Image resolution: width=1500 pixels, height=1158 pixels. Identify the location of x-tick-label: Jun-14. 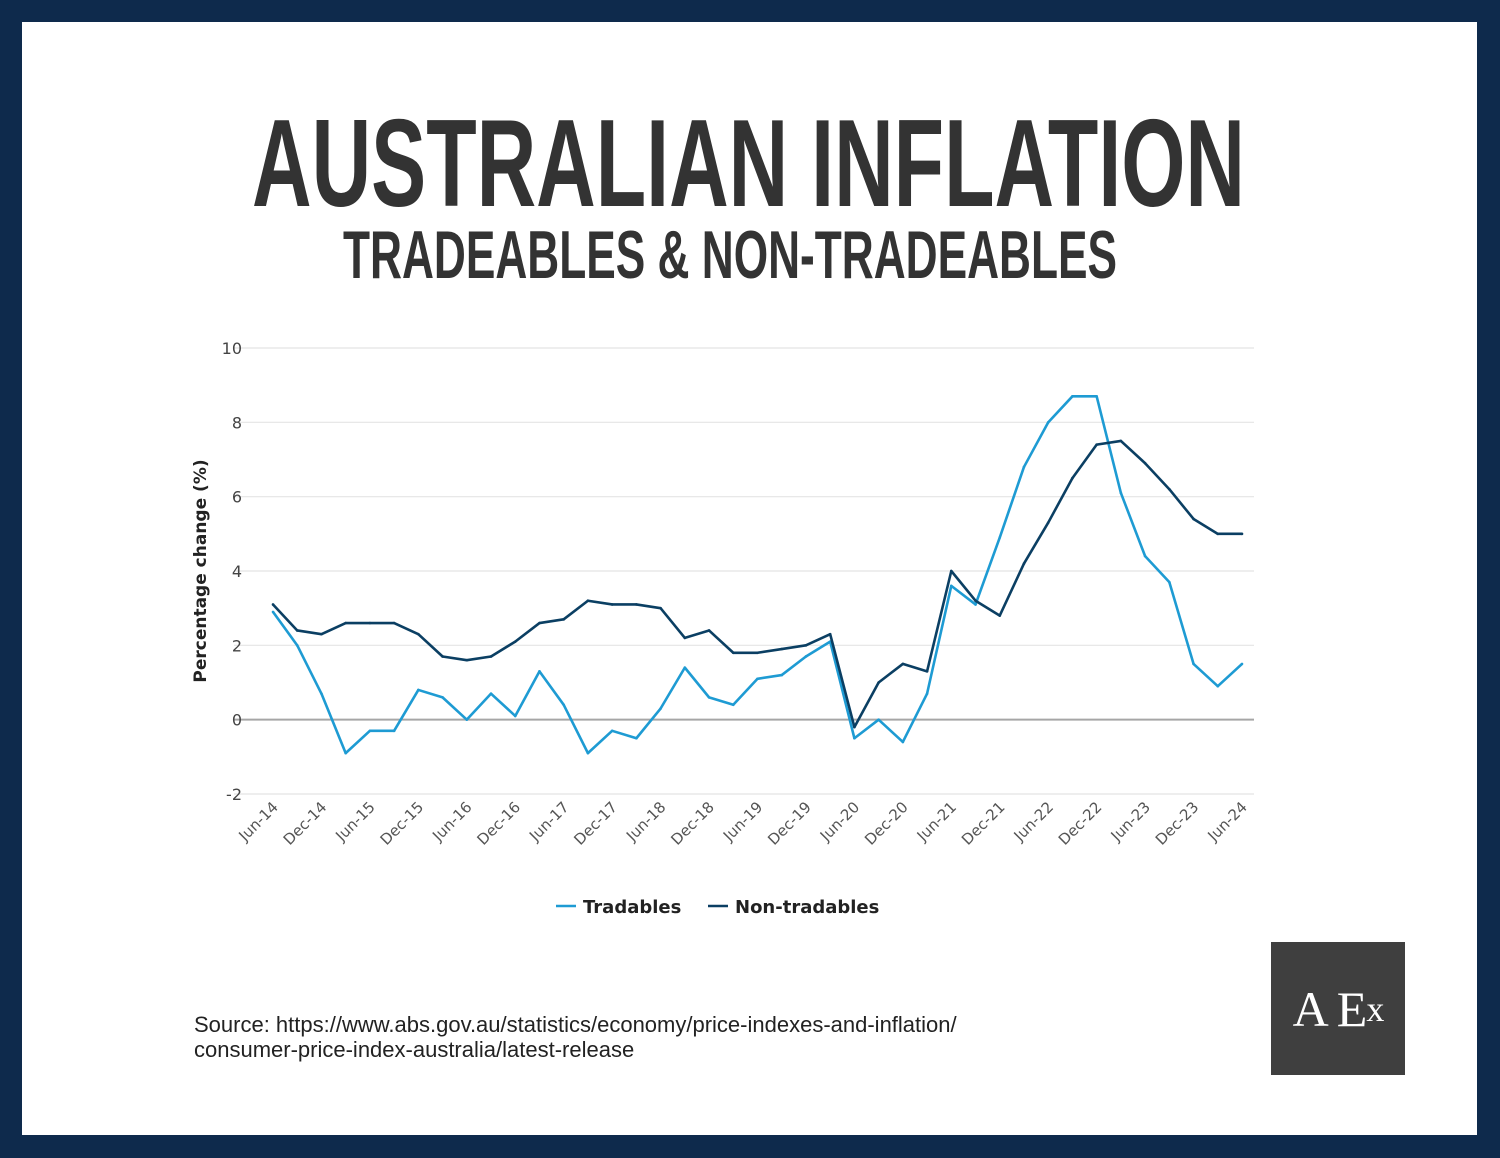
(257, 821).